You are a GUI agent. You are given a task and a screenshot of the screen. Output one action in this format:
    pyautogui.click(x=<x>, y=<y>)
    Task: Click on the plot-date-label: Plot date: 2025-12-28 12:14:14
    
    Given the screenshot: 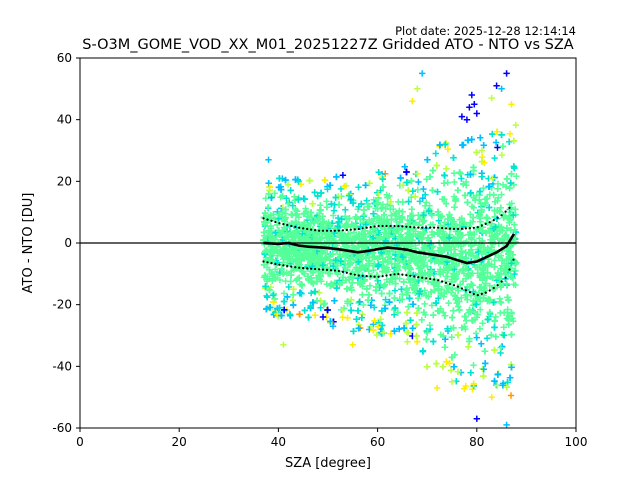 What is the action you would take?
    pyautogui.click(x=485, y=31)
    